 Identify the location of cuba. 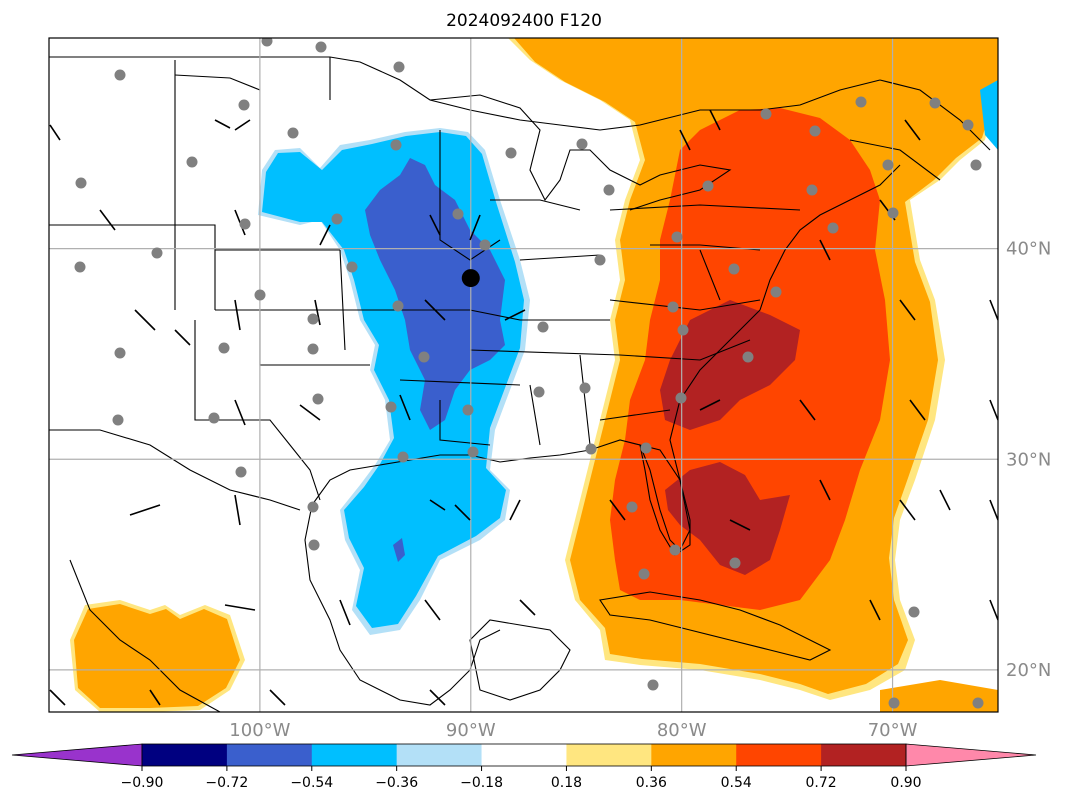
(715, 626).